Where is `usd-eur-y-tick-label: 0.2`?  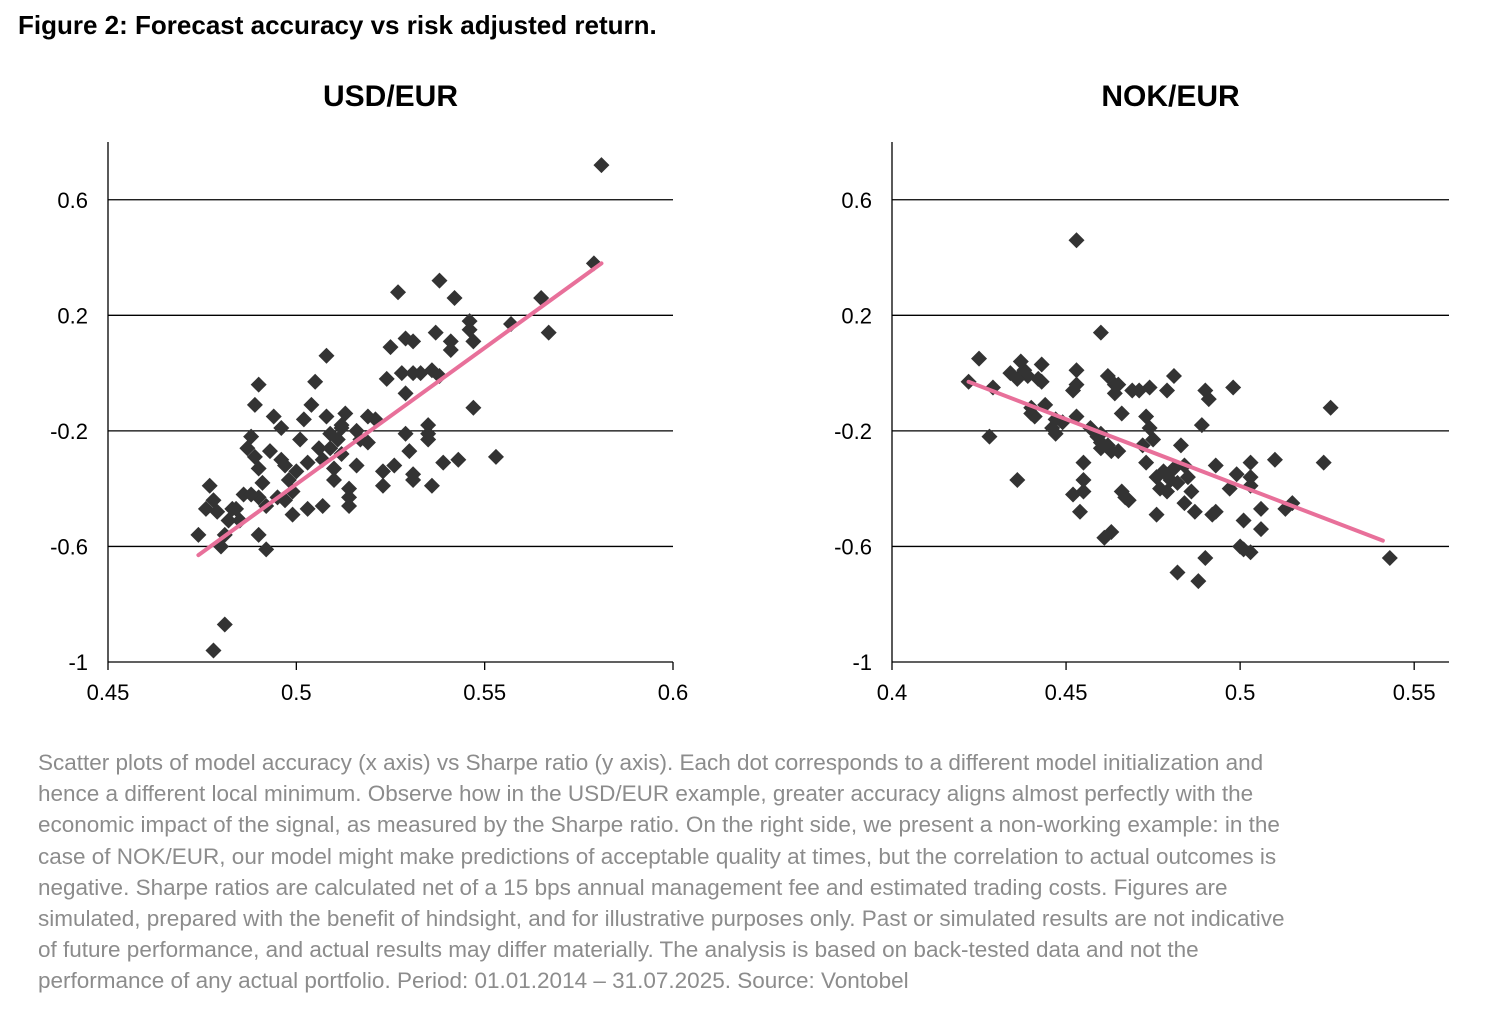
usd-eur-y-tick-label: 0.2 is located at coordinates (72, 315).